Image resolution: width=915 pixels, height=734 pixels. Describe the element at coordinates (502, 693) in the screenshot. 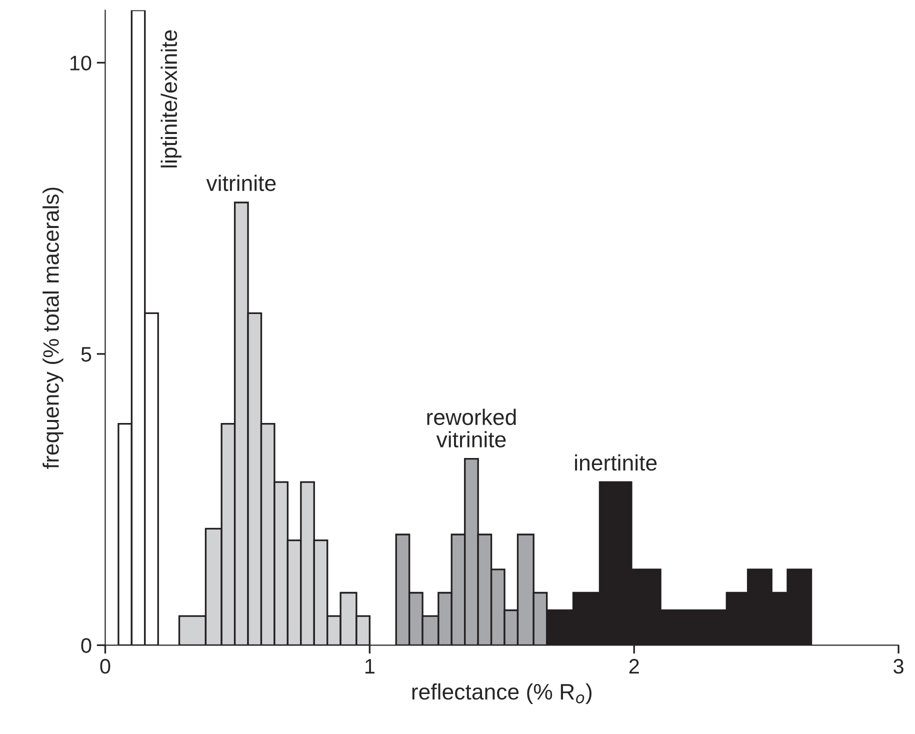

I see `x-axis-title: reflectance (% R$_{o}$)` at that location.